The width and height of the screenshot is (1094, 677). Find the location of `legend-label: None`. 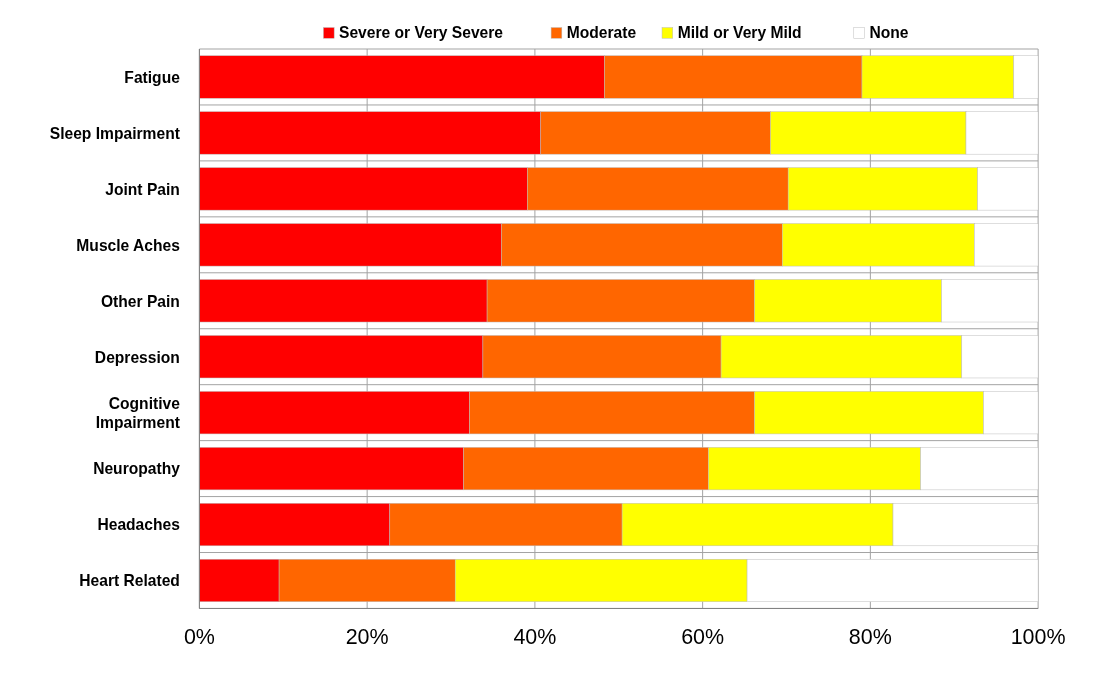

legend-label: None is located at coordinates (889, 33).